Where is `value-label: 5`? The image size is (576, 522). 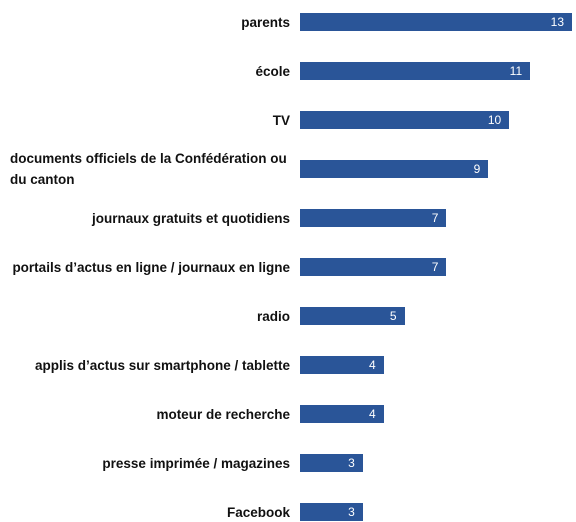 value-label: 5 is located at coordinates (393, 316).